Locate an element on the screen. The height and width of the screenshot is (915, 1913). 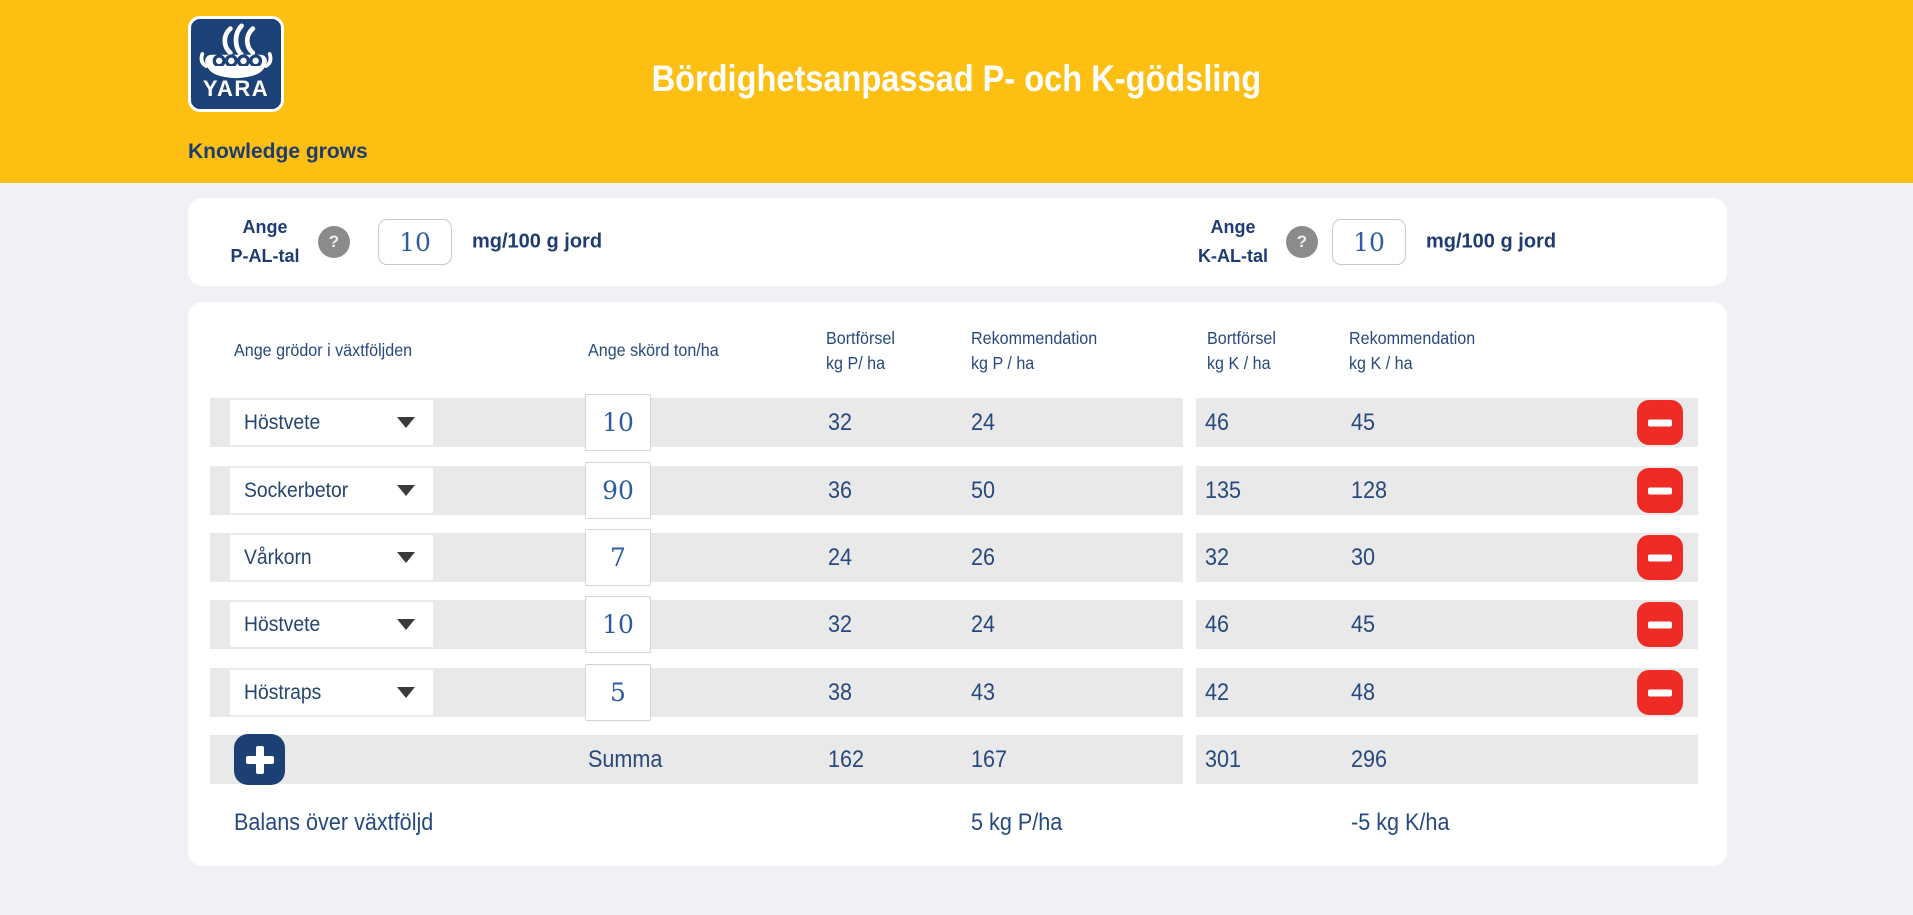
k-al-unit: mg/100 g jord is located at coordinates (1491, 241).